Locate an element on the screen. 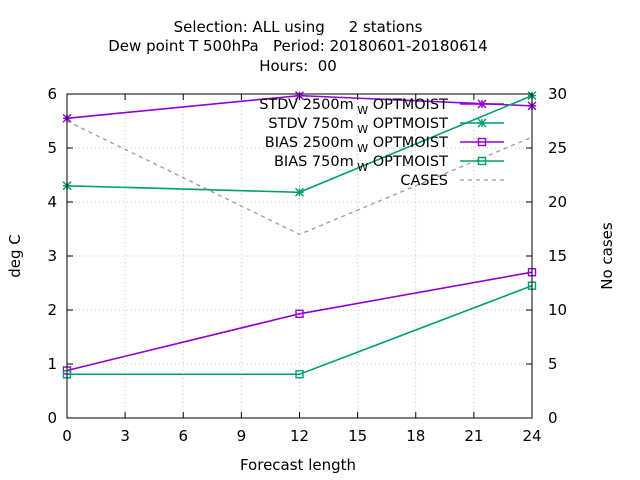 This screenshot has height=480, width=640. legend-label-1: STDV 2500m W OPTMOIST is located at coordinates (353, 107).